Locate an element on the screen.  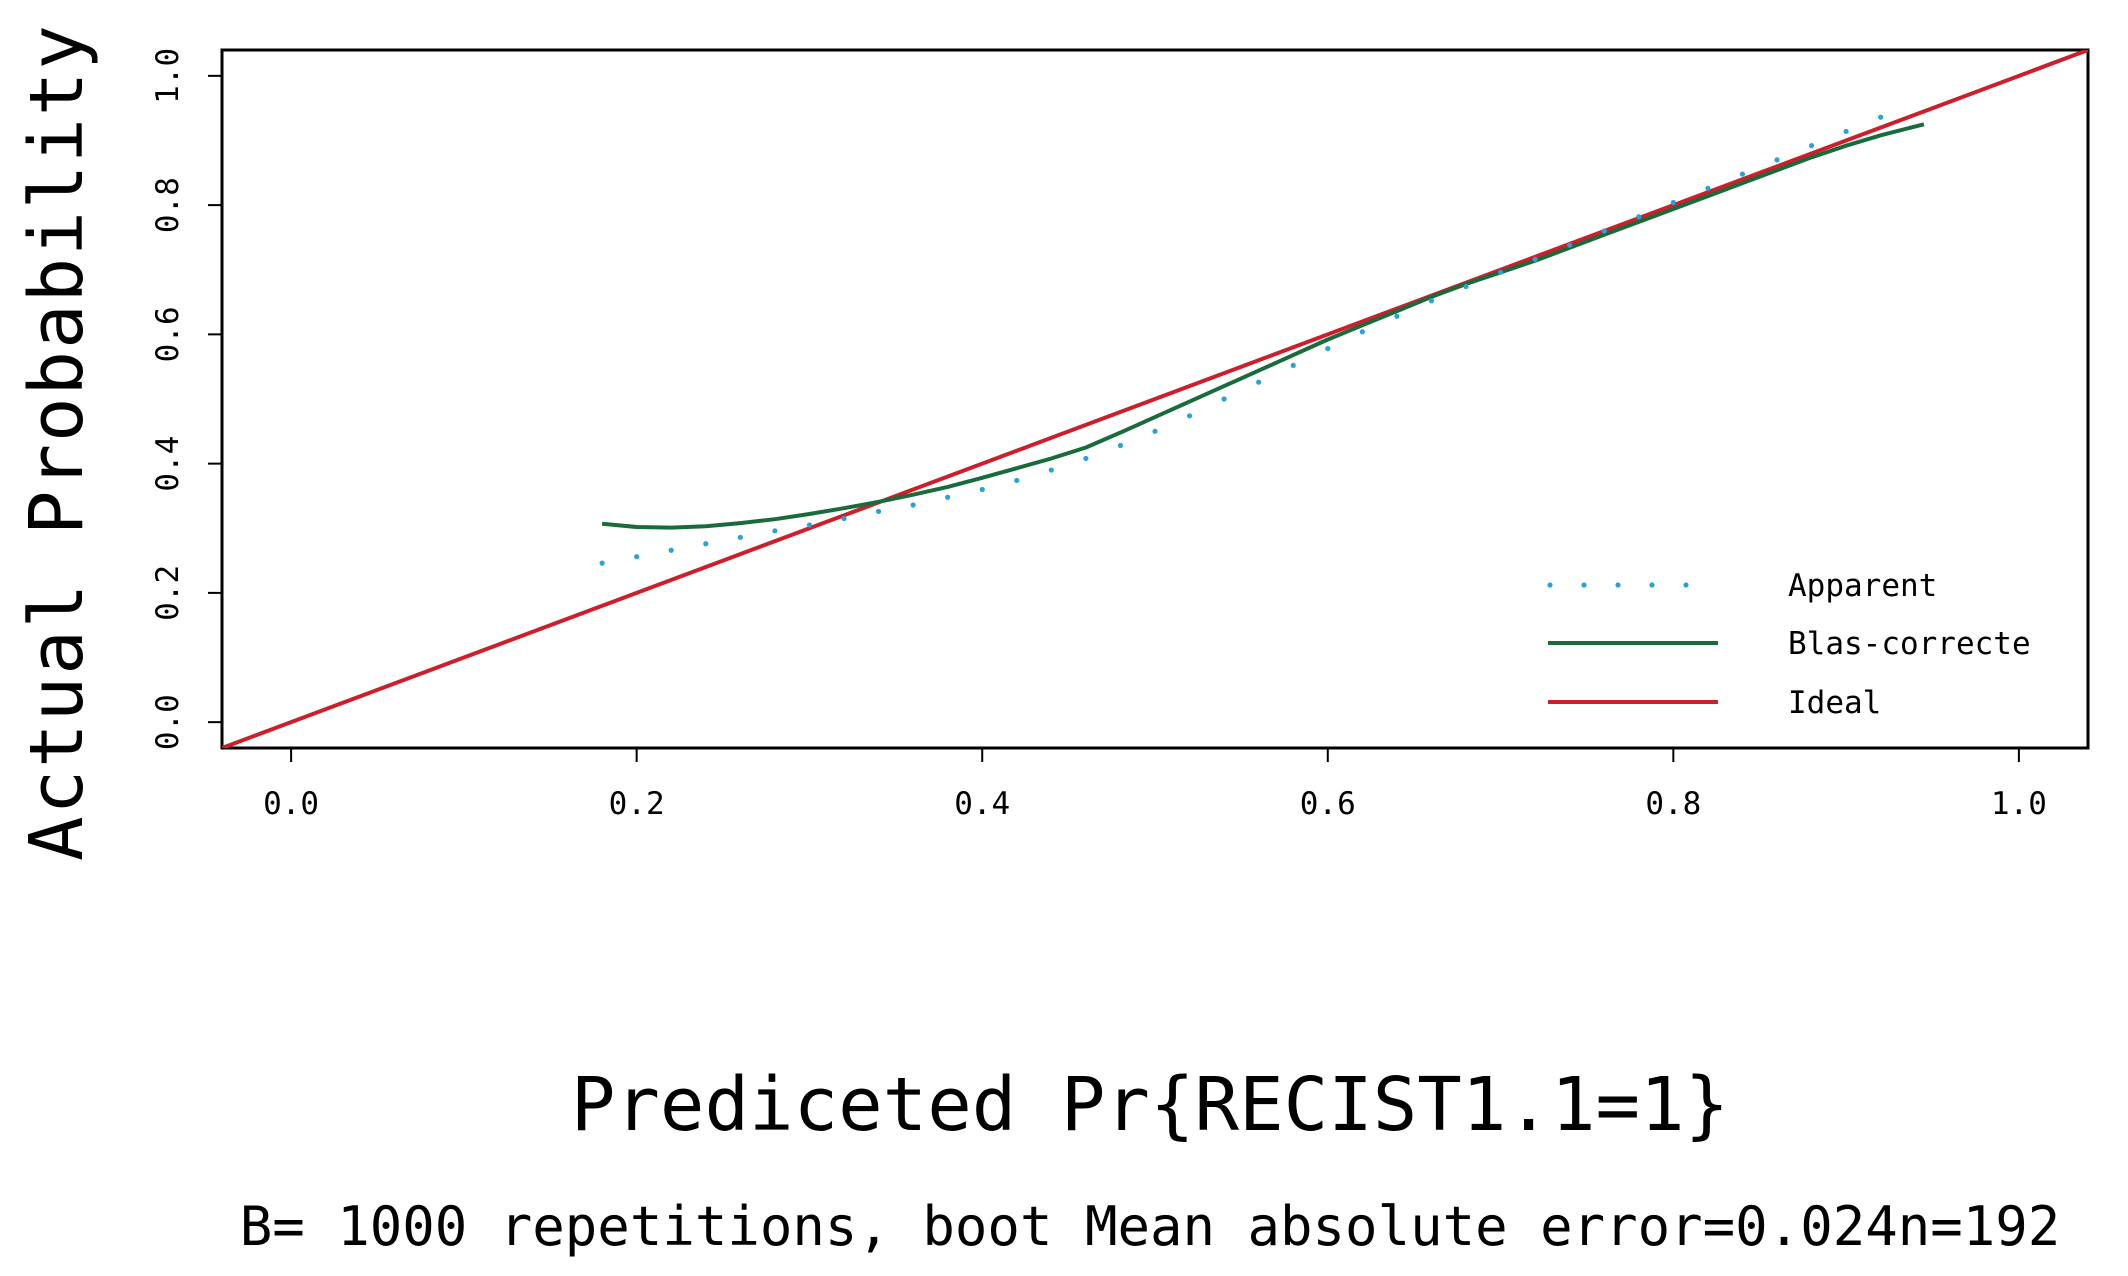
legend-label: Apparent is located at coordinates (1862, 586).